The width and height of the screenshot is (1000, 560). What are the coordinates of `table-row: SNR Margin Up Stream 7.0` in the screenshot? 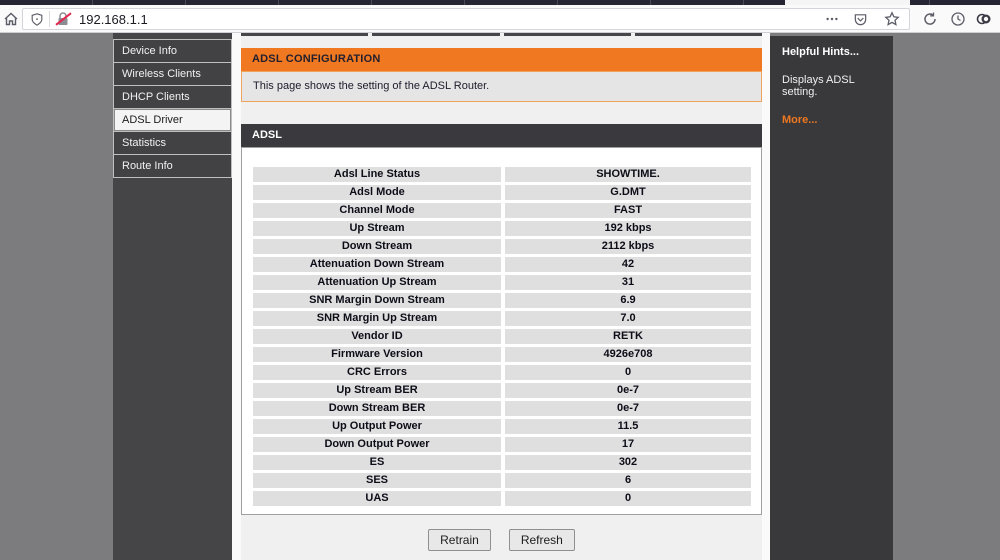 It's located at (502, 318).